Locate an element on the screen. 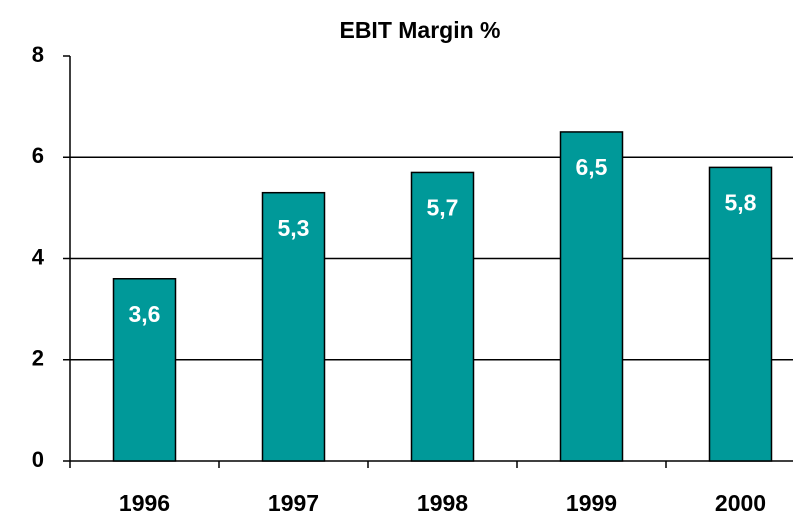 The width and height of the screenshot is (794, 523). y-tick-label: 0 is located at coordinates (38, 459).